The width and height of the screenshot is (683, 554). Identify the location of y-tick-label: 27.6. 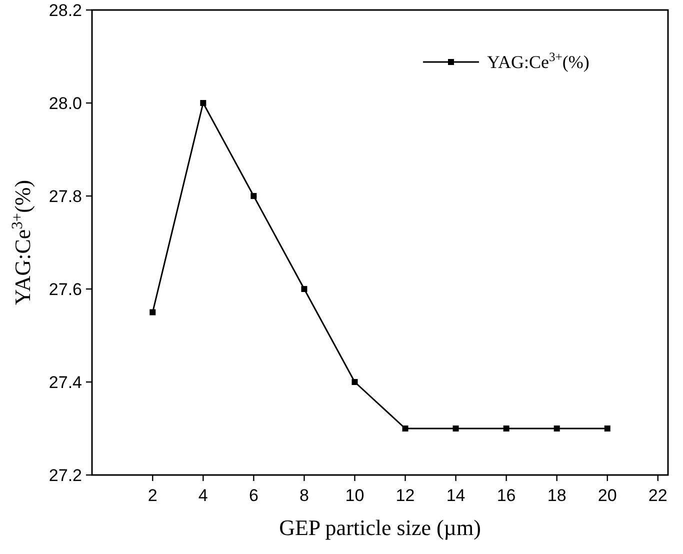
(65, 289).